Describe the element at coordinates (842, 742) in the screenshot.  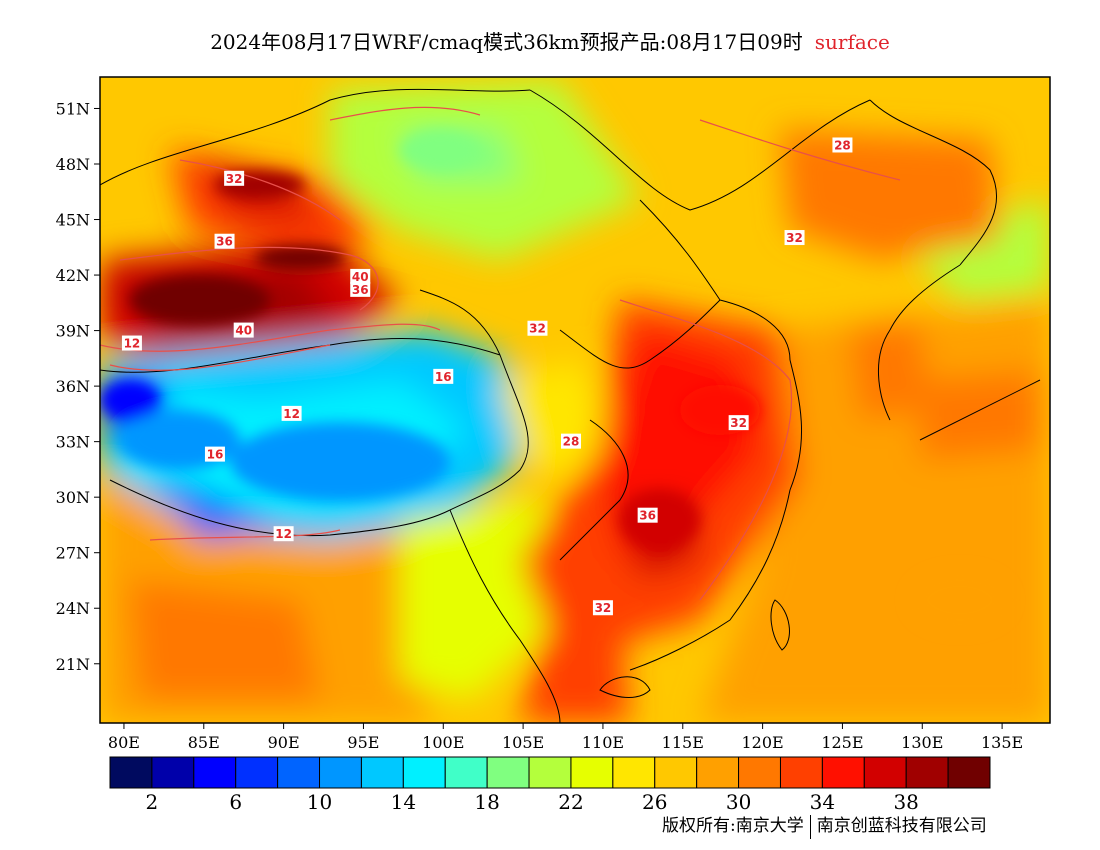
I see `lon-tick-label: 125E` at that location.